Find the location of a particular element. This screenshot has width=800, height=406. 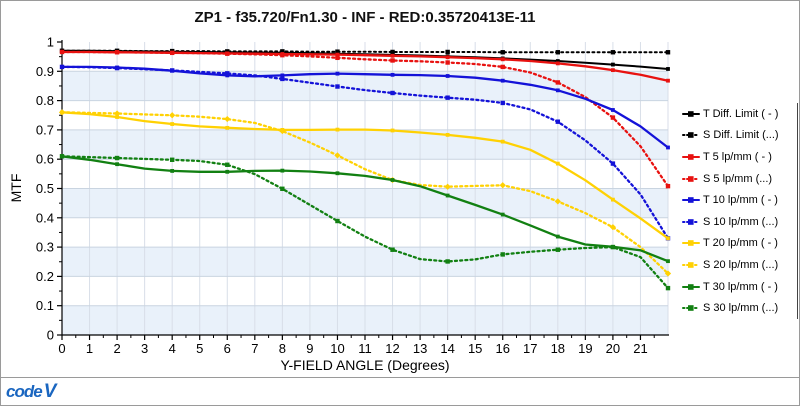

y-tick-label: 0 is located at coordinates (50, 335).